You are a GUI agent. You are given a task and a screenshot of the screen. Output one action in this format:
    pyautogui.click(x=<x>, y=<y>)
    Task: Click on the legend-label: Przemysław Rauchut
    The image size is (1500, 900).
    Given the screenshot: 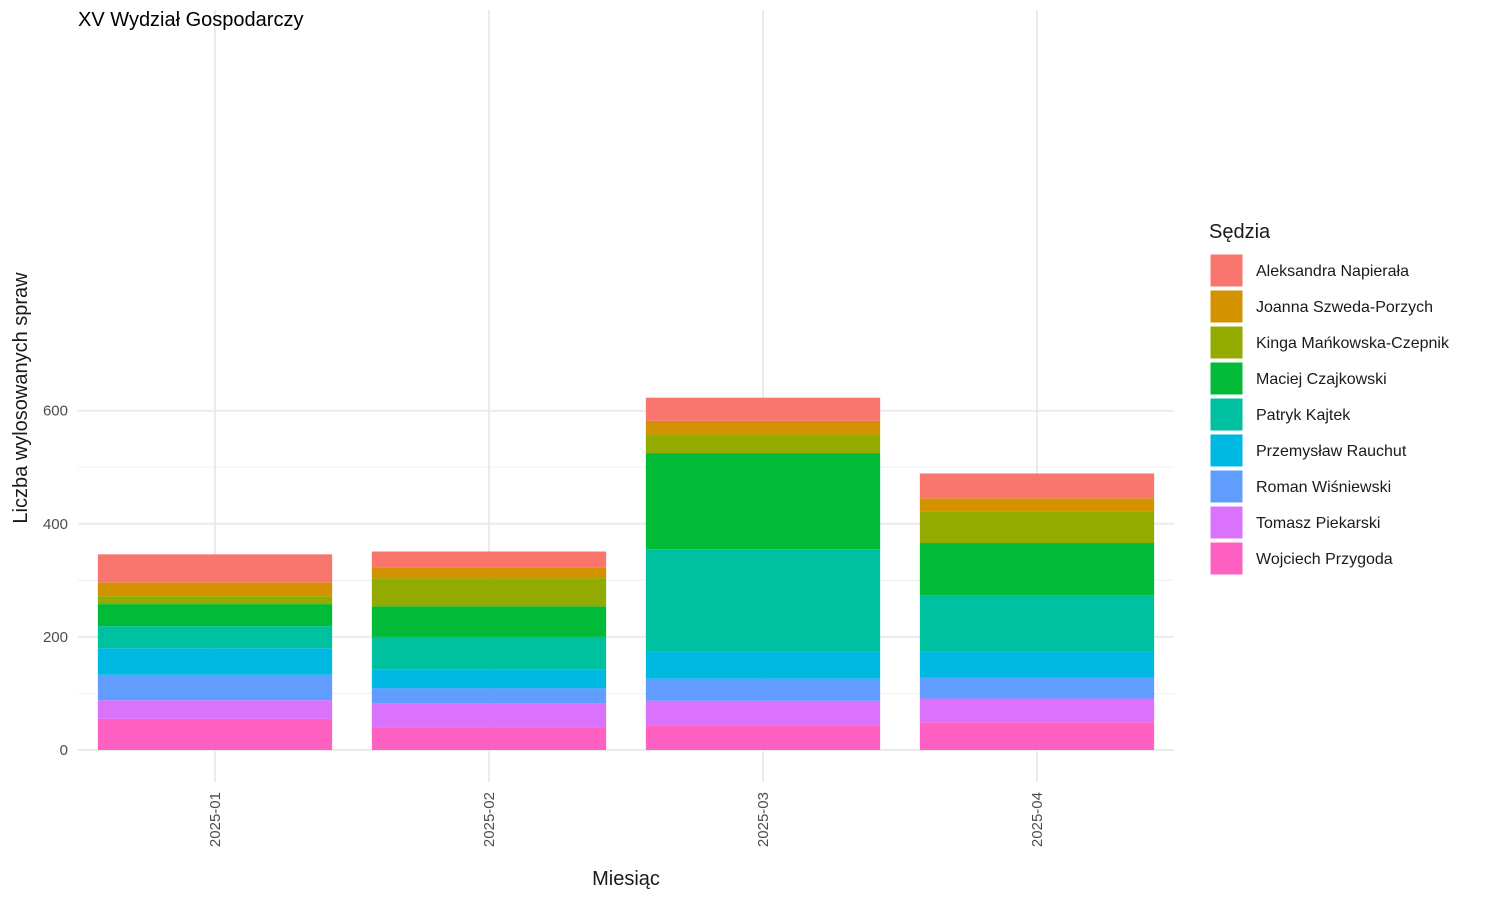 What is the action you would take?
    pyautogui.click(x=1331, y=451)
    